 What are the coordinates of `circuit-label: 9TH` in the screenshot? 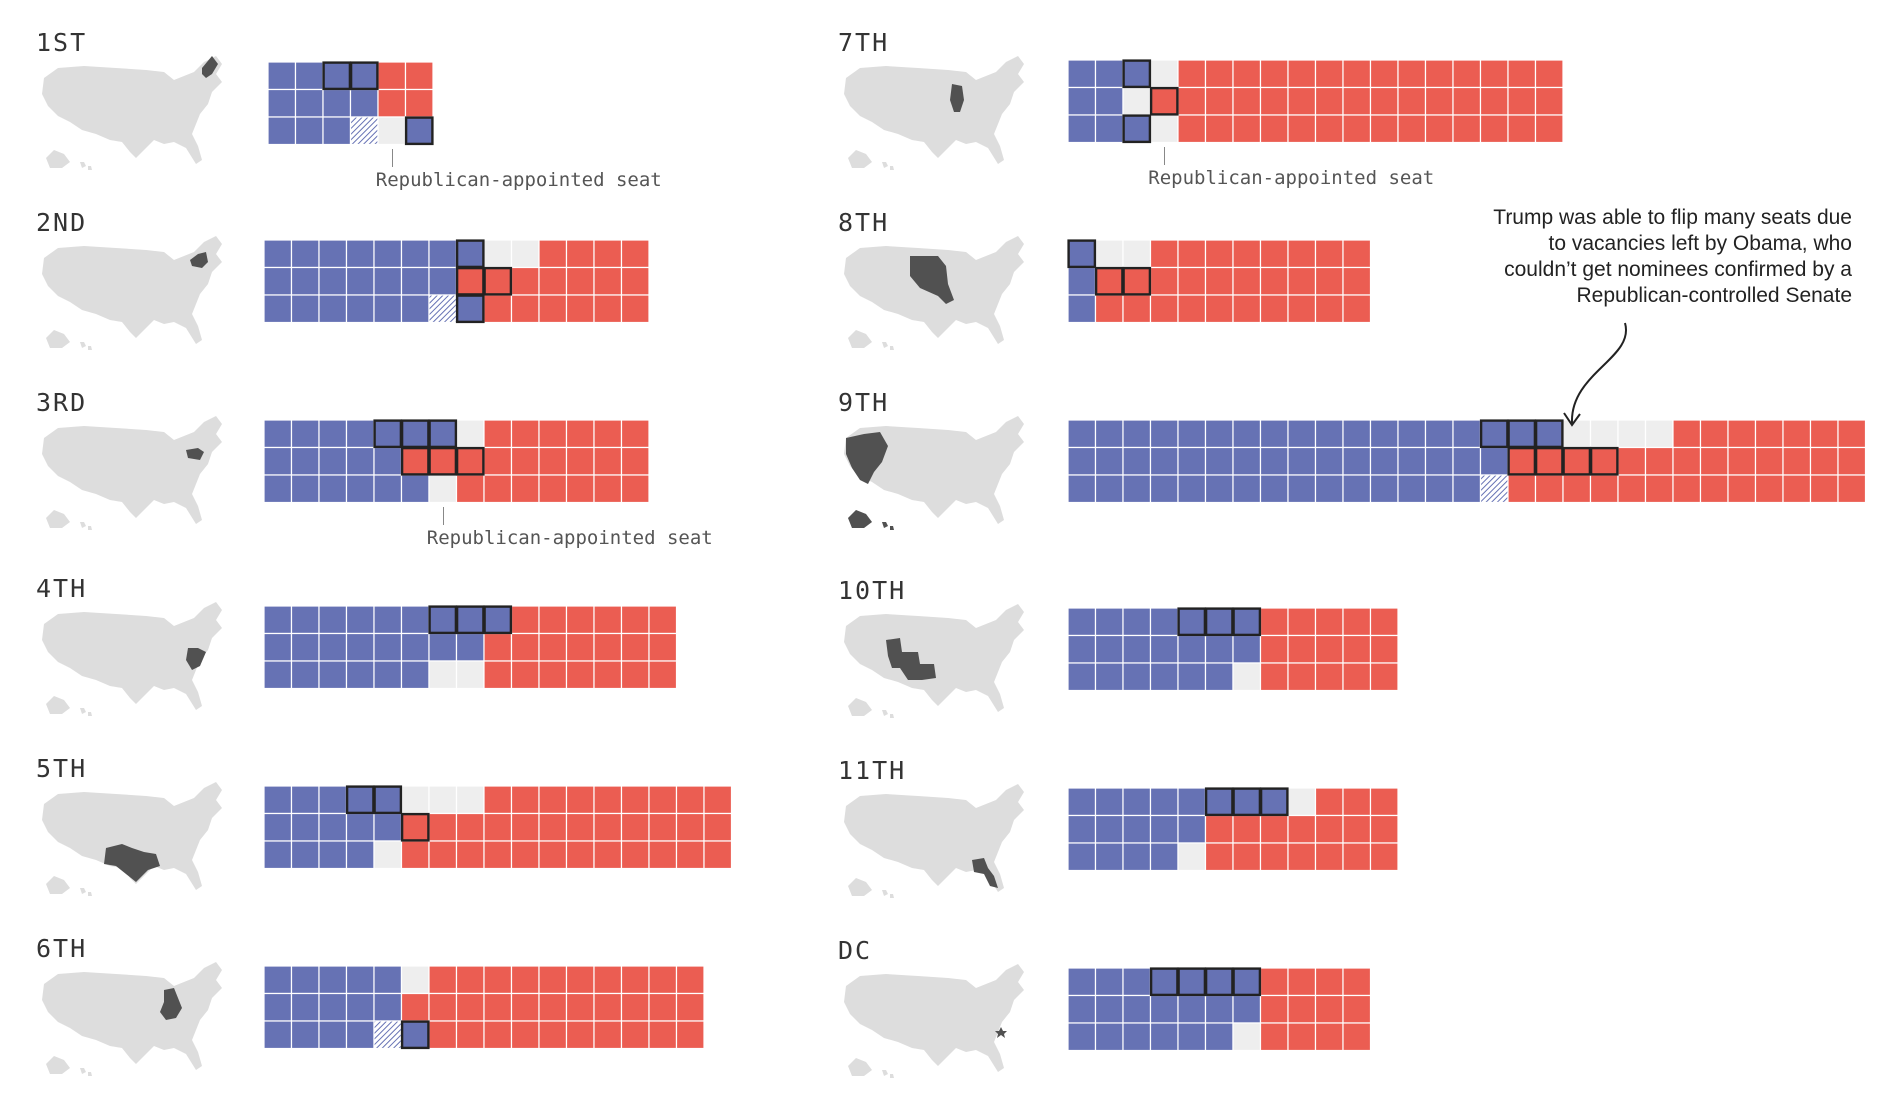 It's located at (864, 402).